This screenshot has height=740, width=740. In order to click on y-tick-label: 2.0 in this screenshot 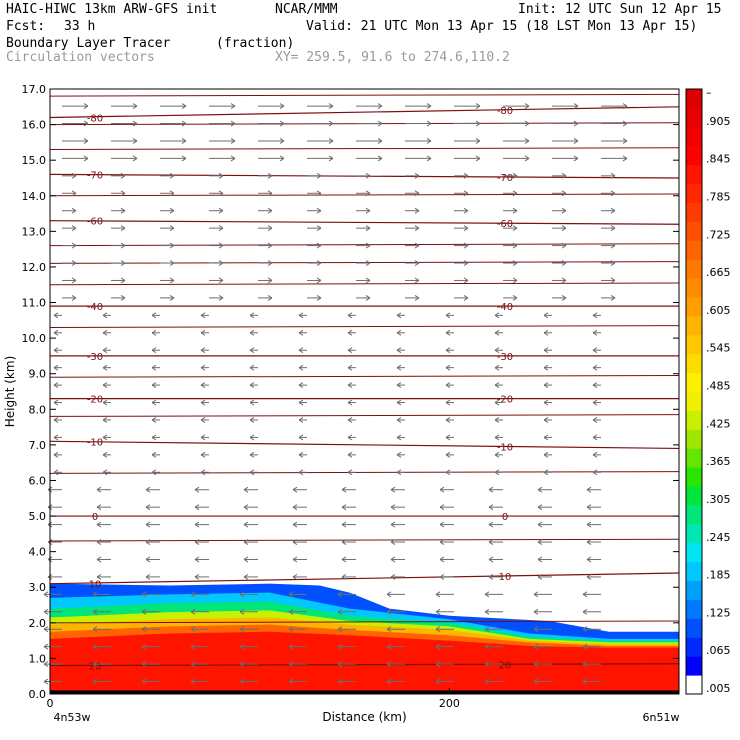, I will do `click(38, 623)`.